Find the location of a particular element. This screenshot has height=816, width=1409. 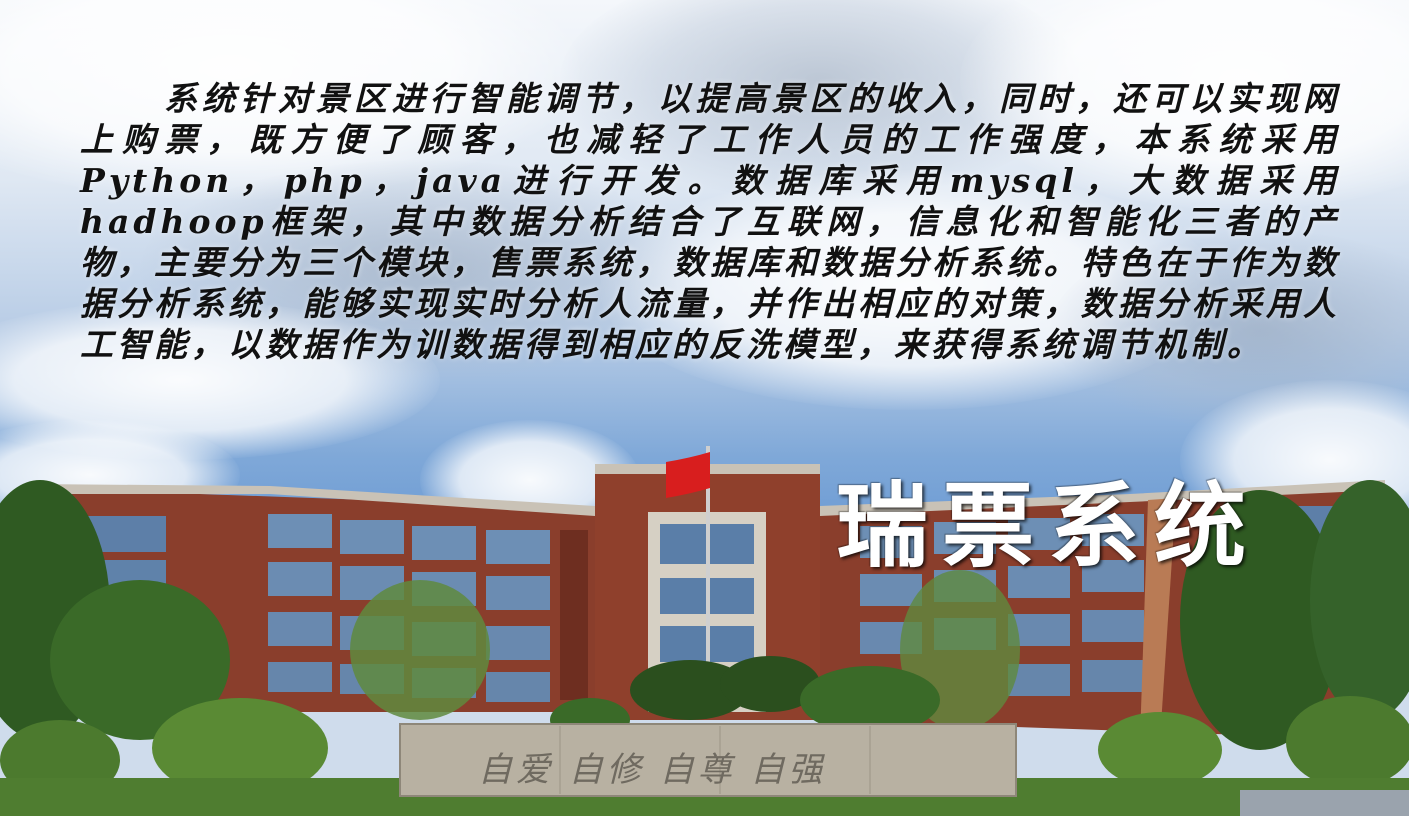

road is located at coordinates (1324, 803).